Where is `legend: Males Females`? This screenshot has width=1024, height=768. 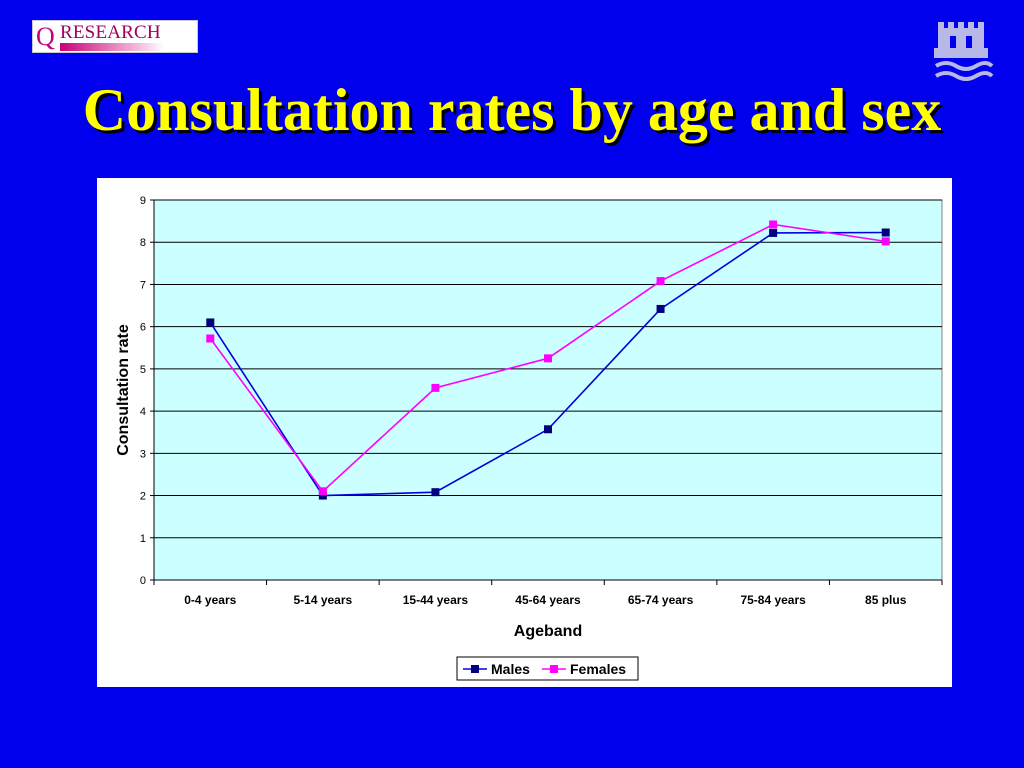
legend: Males Females is located at coordinates (547, 668).